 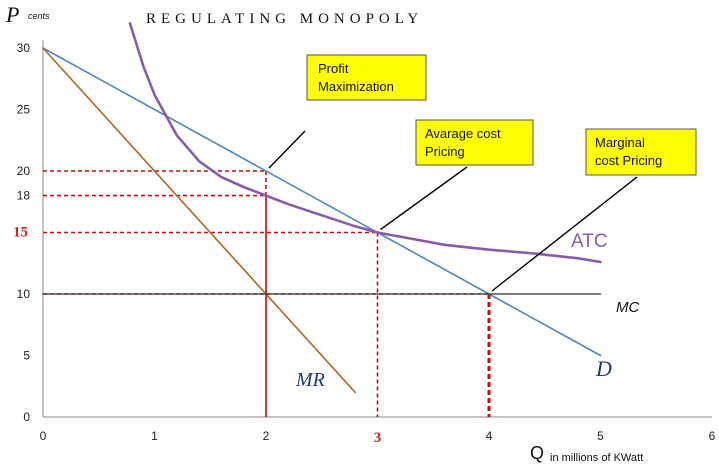 I want to click on callout-2: Marginal cost Pricing, so click(x=594, y=210).